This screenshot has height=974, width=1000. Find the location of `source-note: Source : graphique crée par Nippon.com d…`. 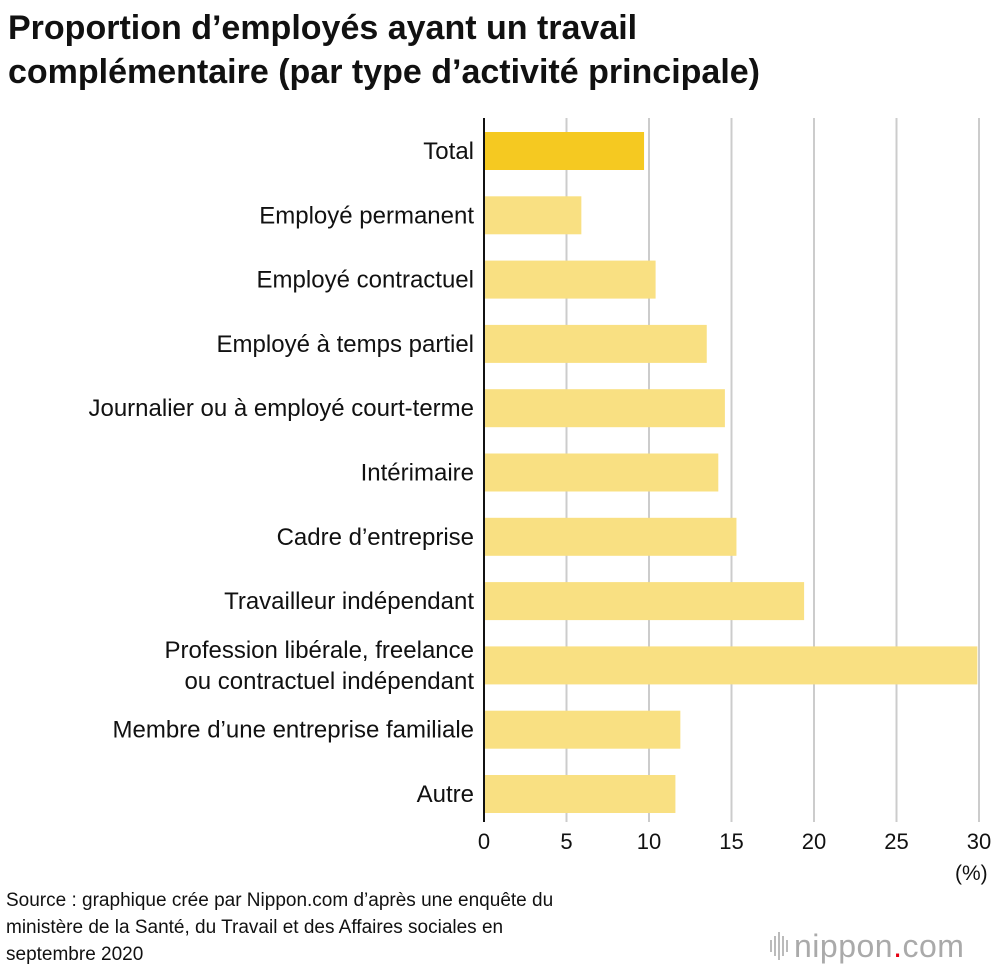

source-note: Source : graphique crée par Nippon.com d… is located at coordinates (371, 927).